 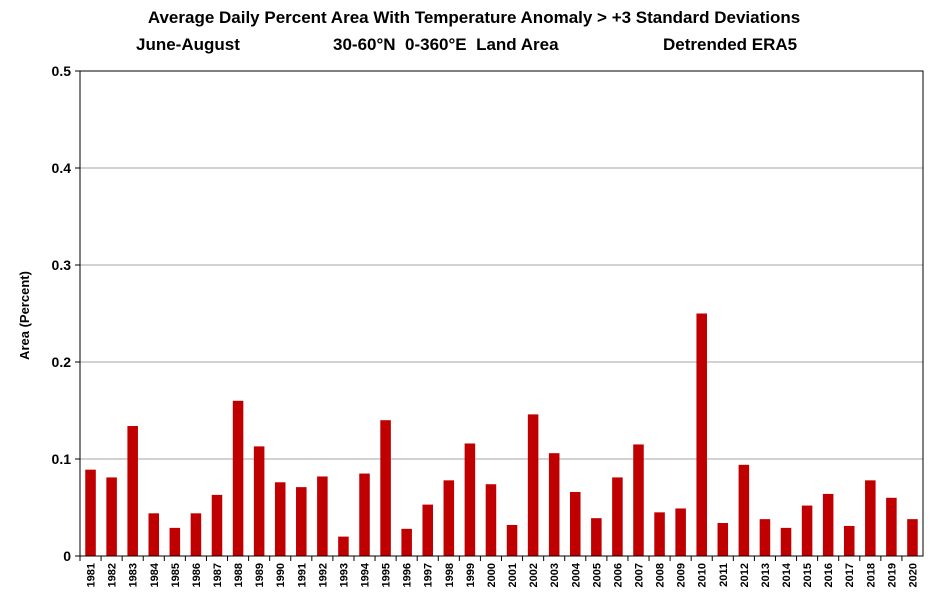 What do you see at coordinates (344, 575) in the screenshot?
I see `x-tick-label: 1993` at bounding box center [344, 575].